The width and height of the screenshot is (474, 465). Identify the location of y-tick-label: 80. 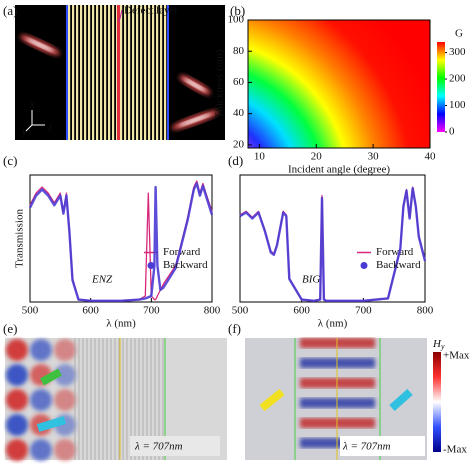
(239, 51).